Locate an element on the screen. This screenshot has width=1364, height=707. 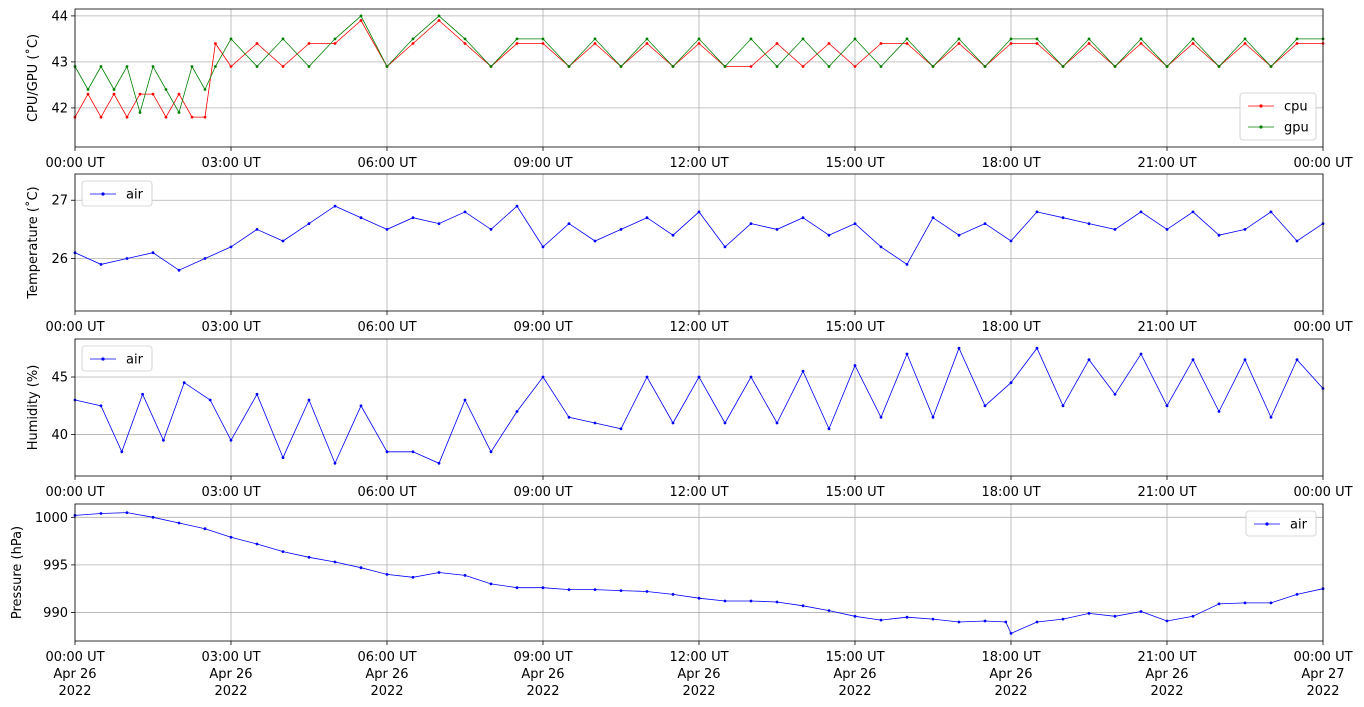
x-tick-label: 12:00 UT is located at coordinates (698, 657).